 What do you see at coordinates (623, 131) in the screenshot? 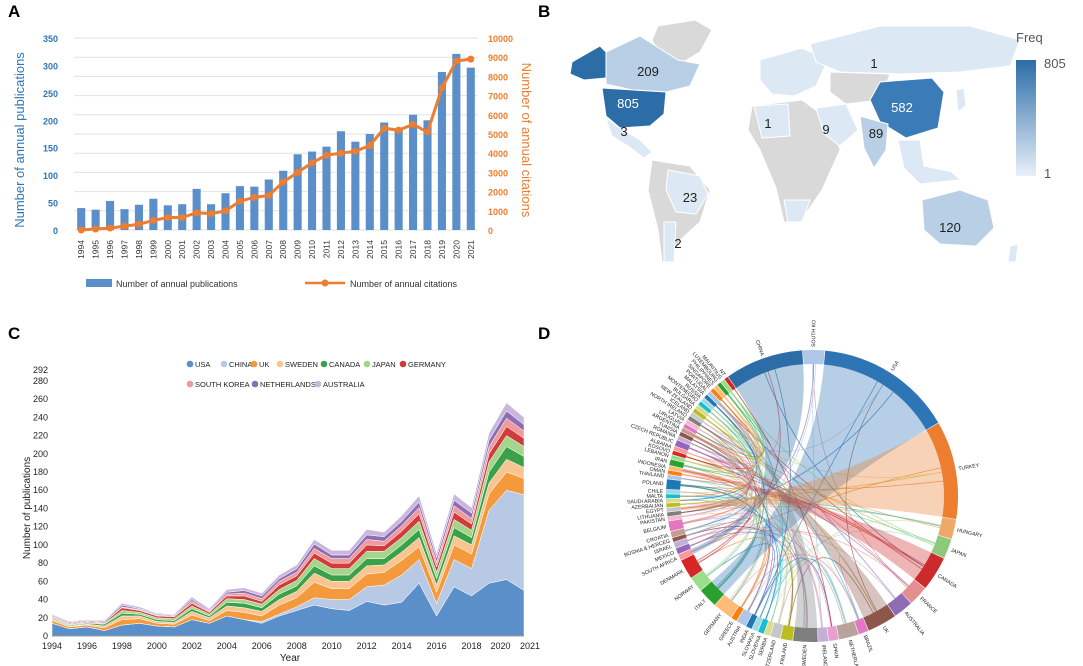
I see `map-label-mexico: 3` at bounding box center [623, 131].